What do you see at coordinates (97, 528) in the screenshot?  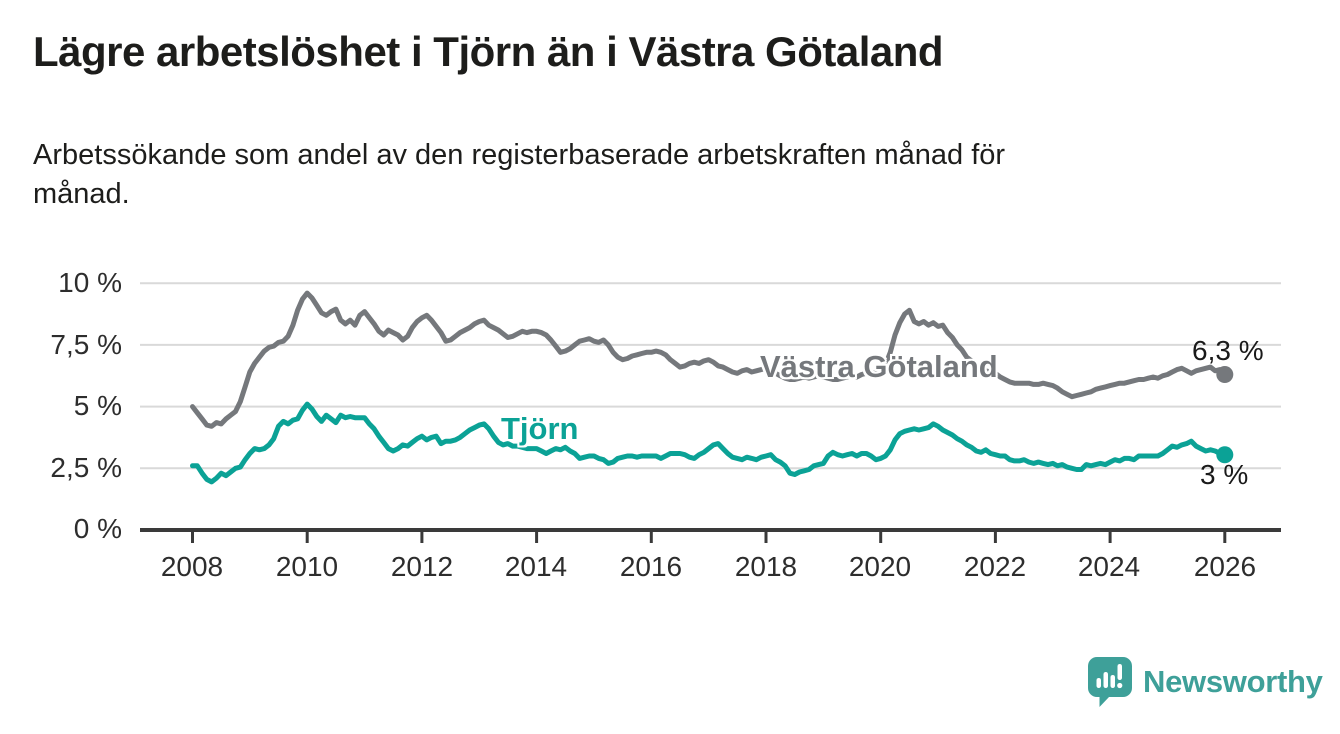 I see `y-tick-label: 0 %` at bounding box center [97, 528].